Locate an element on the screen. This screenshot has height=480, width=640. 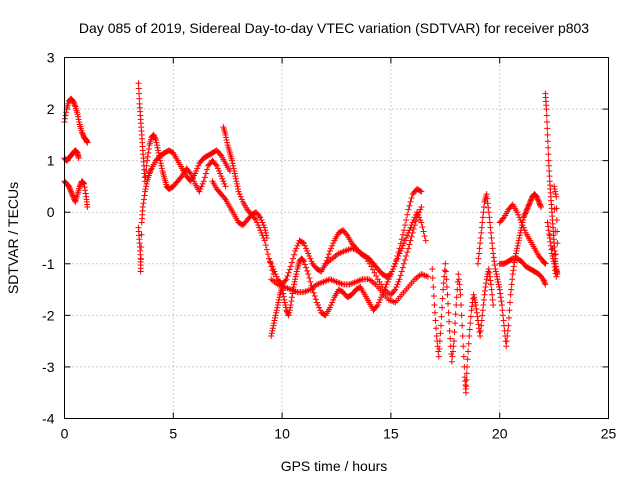
x-tick-label: 20 is located at coordinates (500, 434).